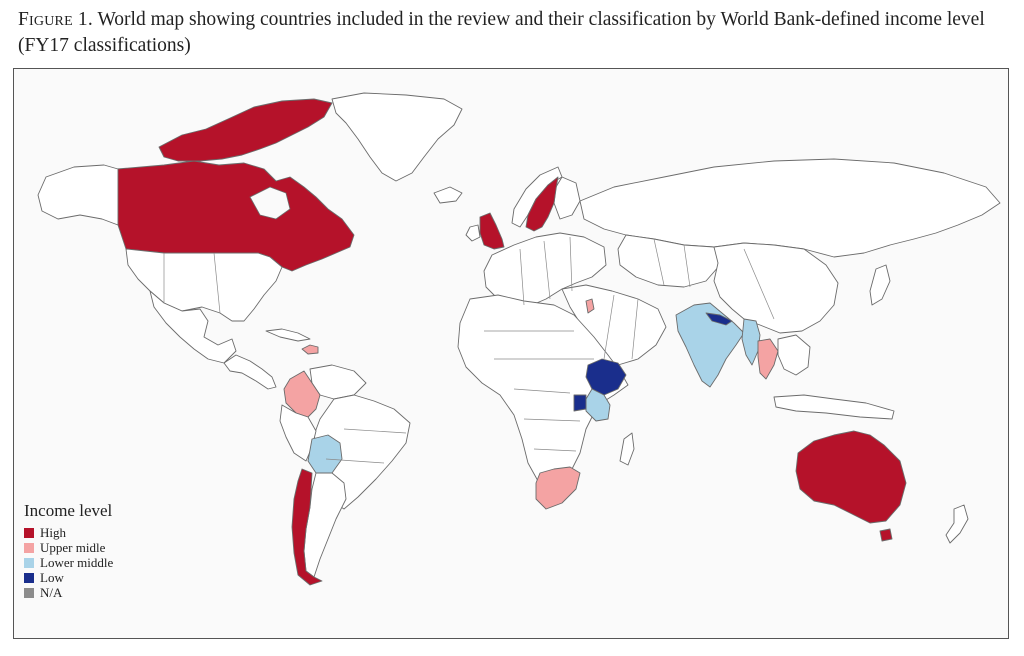  I want to click on legend-label-na: N/A, so click(51, 592).